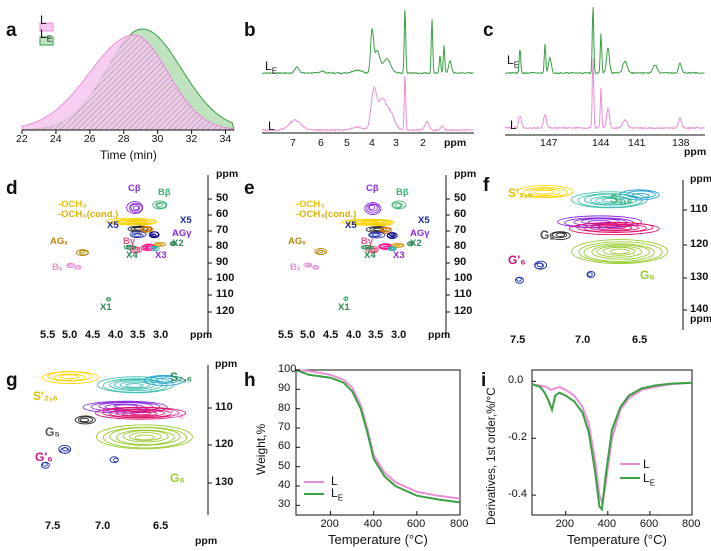 The height and width of the screenshot is (551, 711). Describe the element at coordinates (488, 30) in the screenshot. I see `panel-label-c: c` at that location.